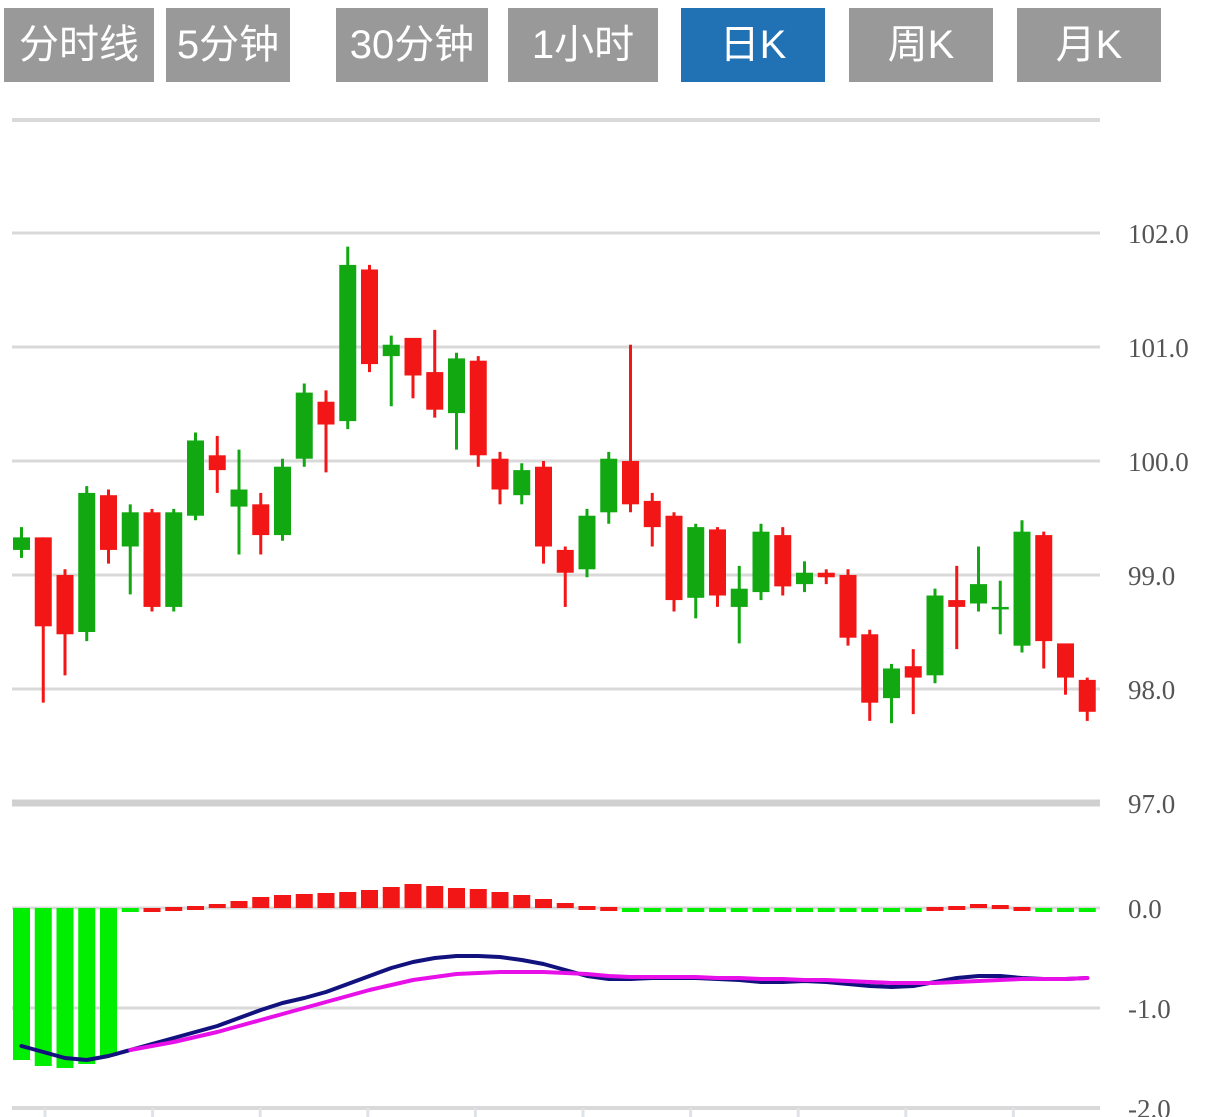 The width and height of the screenshot is (1207, 1117). Describe the element at coordinates (529, 1112) in the screenshot. I see `x-axis-ticks` at that location.